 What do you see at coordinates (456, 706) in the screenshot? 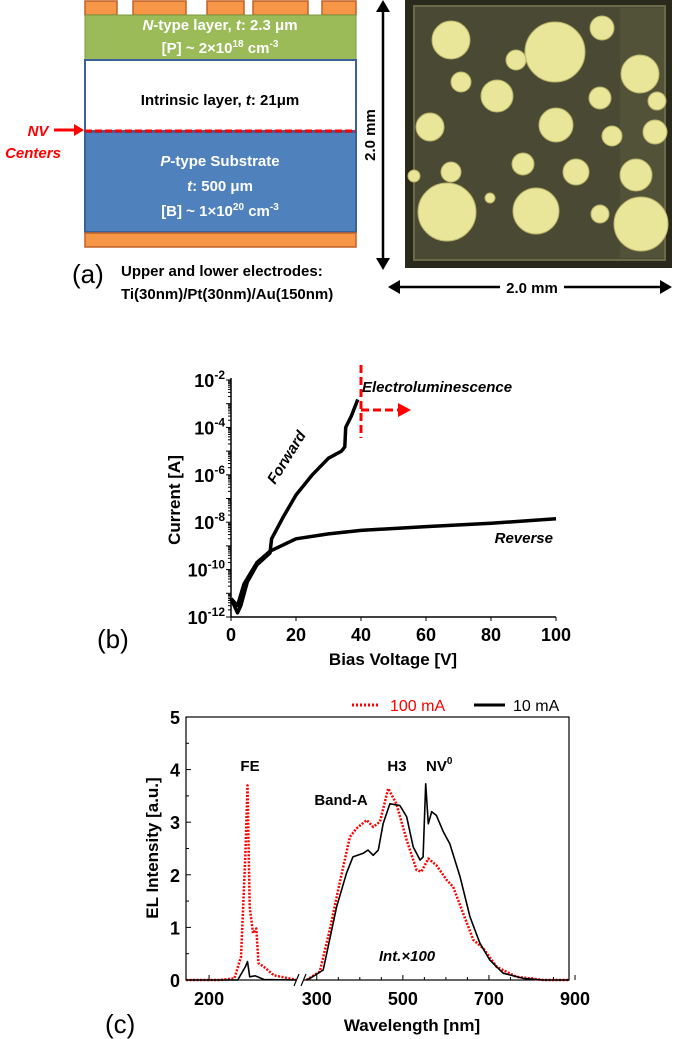
I see `legend: 100 mA 10 mA` at bounding box center [456, 706].